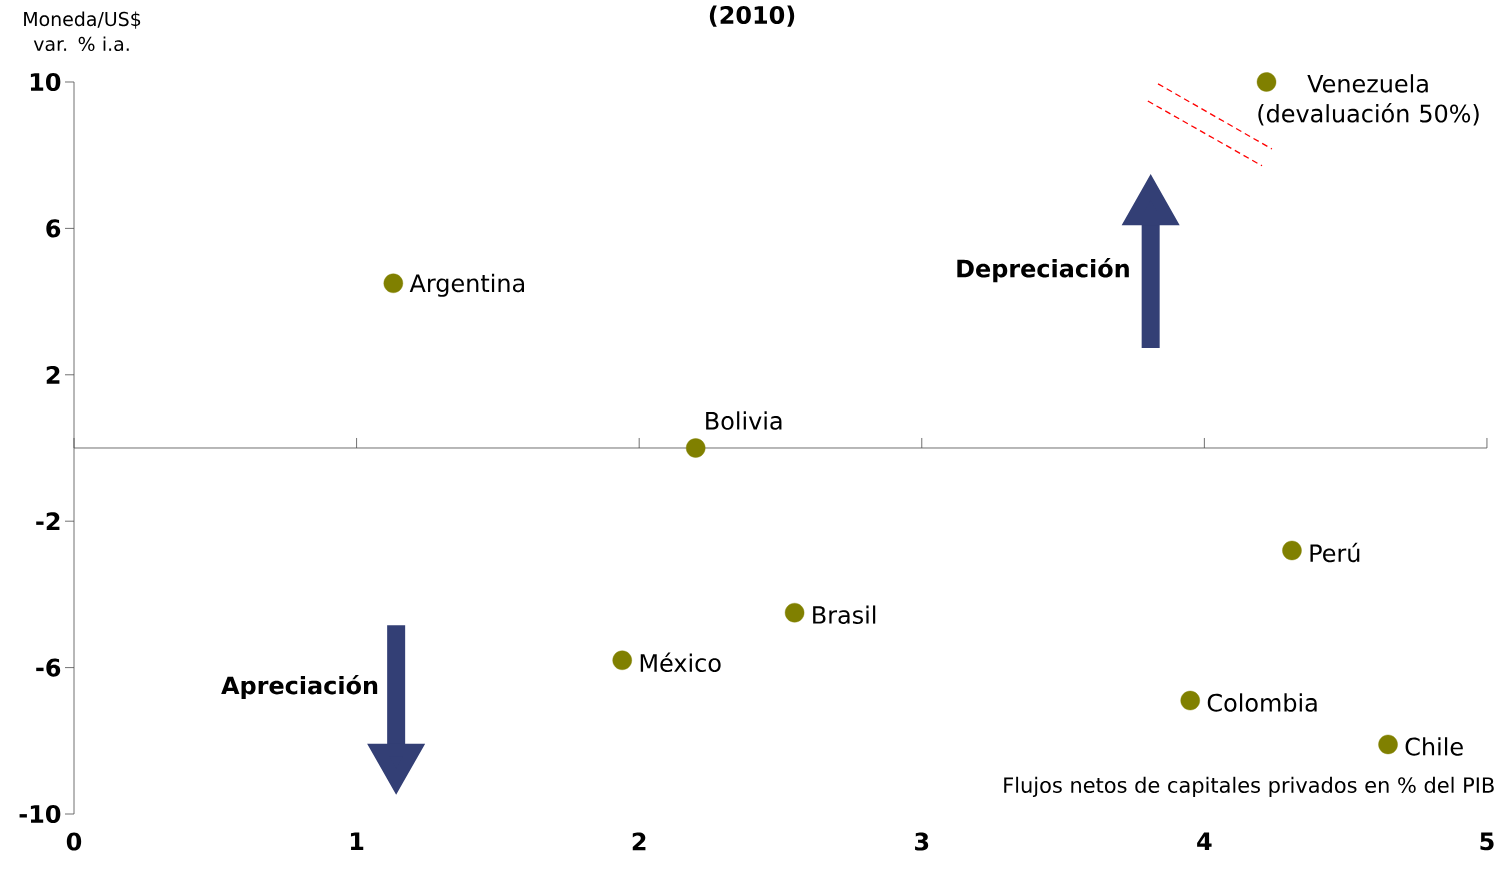 The image size is (1501, 870). I want to click on y-tick-label: -10, so click(40, 814).